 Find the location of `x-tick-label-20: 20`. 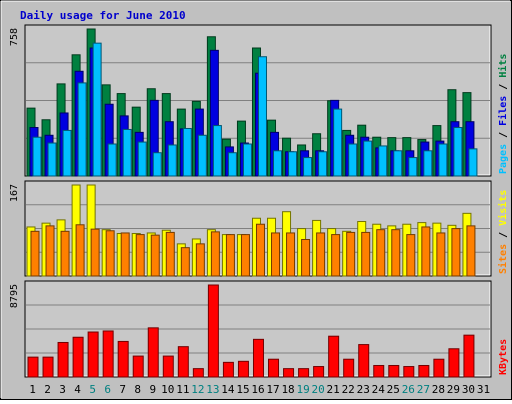

x-tick-label-20: 20 is located at coordinates (318, 389).